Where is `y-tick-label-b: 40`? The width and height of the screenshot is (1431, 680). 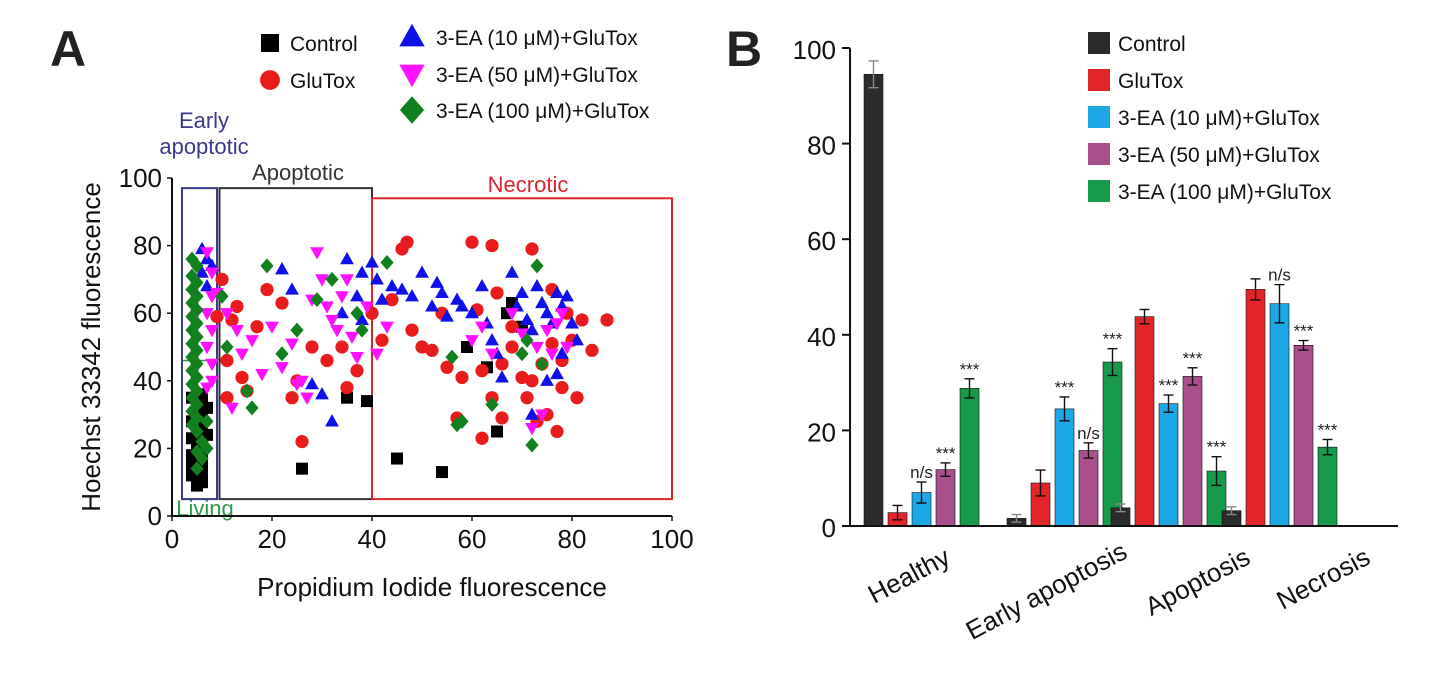 y-tick-label-b: 40 is located at coordinates (821, 337).